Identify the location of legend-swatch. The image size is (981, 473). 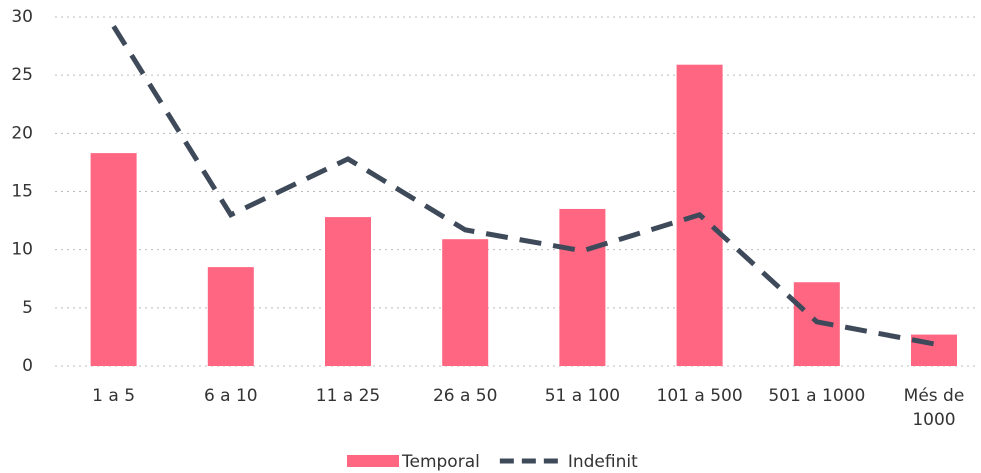
(373, 461).